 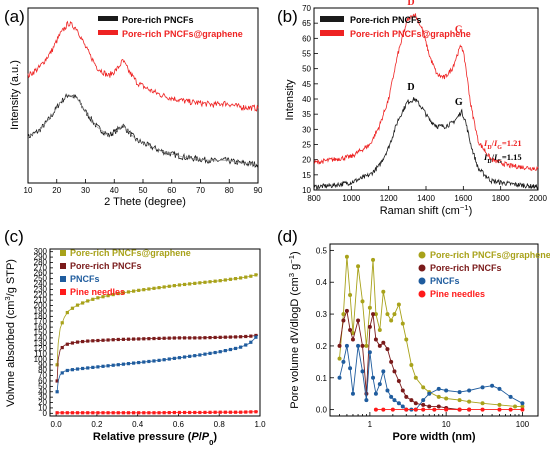 I want to click on panel-c-x-tick-label: 0.0, so click(x=57, y=424).